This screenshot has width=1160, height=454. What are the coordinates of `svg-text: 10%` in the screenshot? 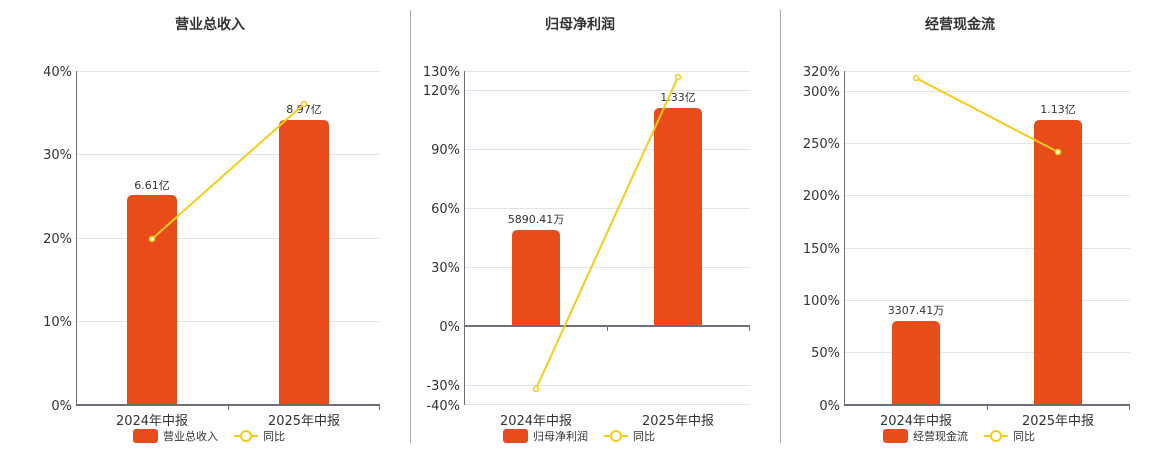 It's located at (57, 322).